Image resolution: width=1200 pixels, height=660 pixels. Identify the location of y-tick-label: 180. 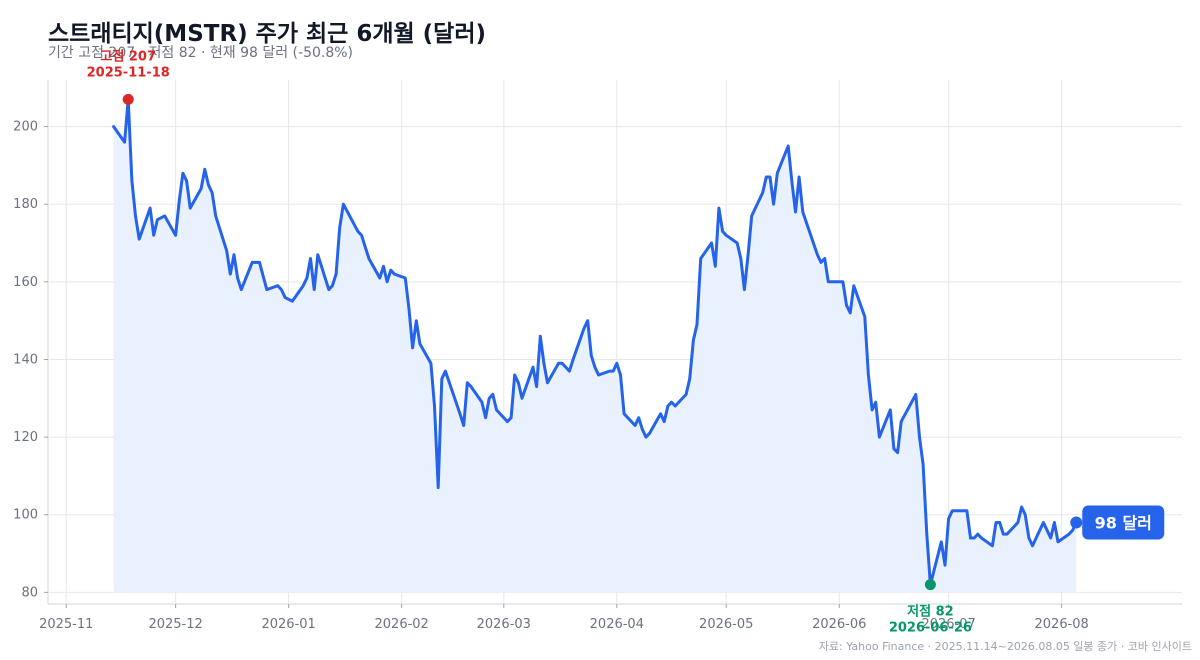
(25, 204).